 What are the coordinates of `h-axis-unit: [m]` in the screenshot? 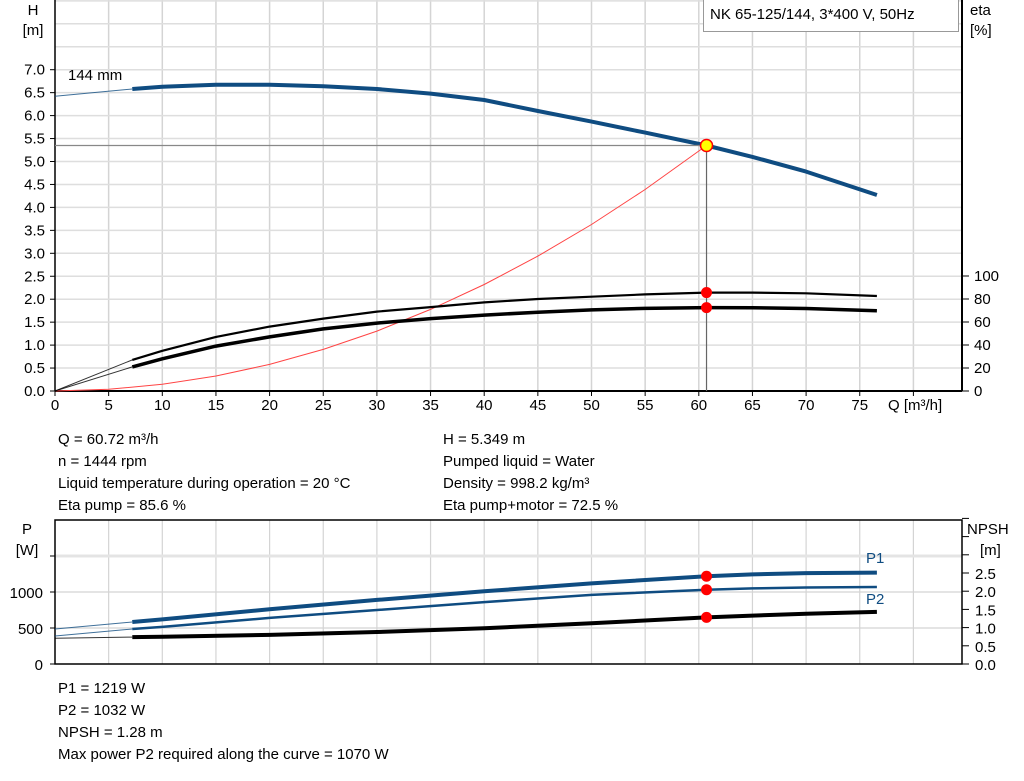 It's located at (33, 30).